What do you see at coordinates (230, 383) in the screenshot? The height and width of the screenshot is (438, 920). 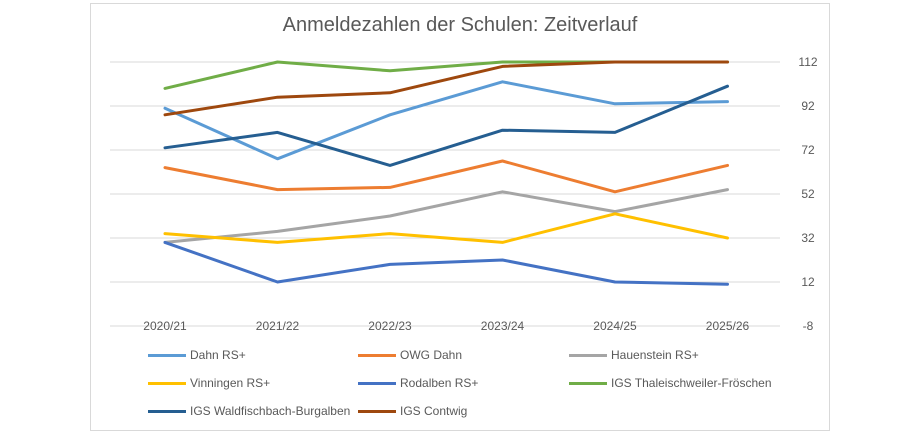 I see `legend-label: Vinningen RS+` at bounding box center [230, 383].